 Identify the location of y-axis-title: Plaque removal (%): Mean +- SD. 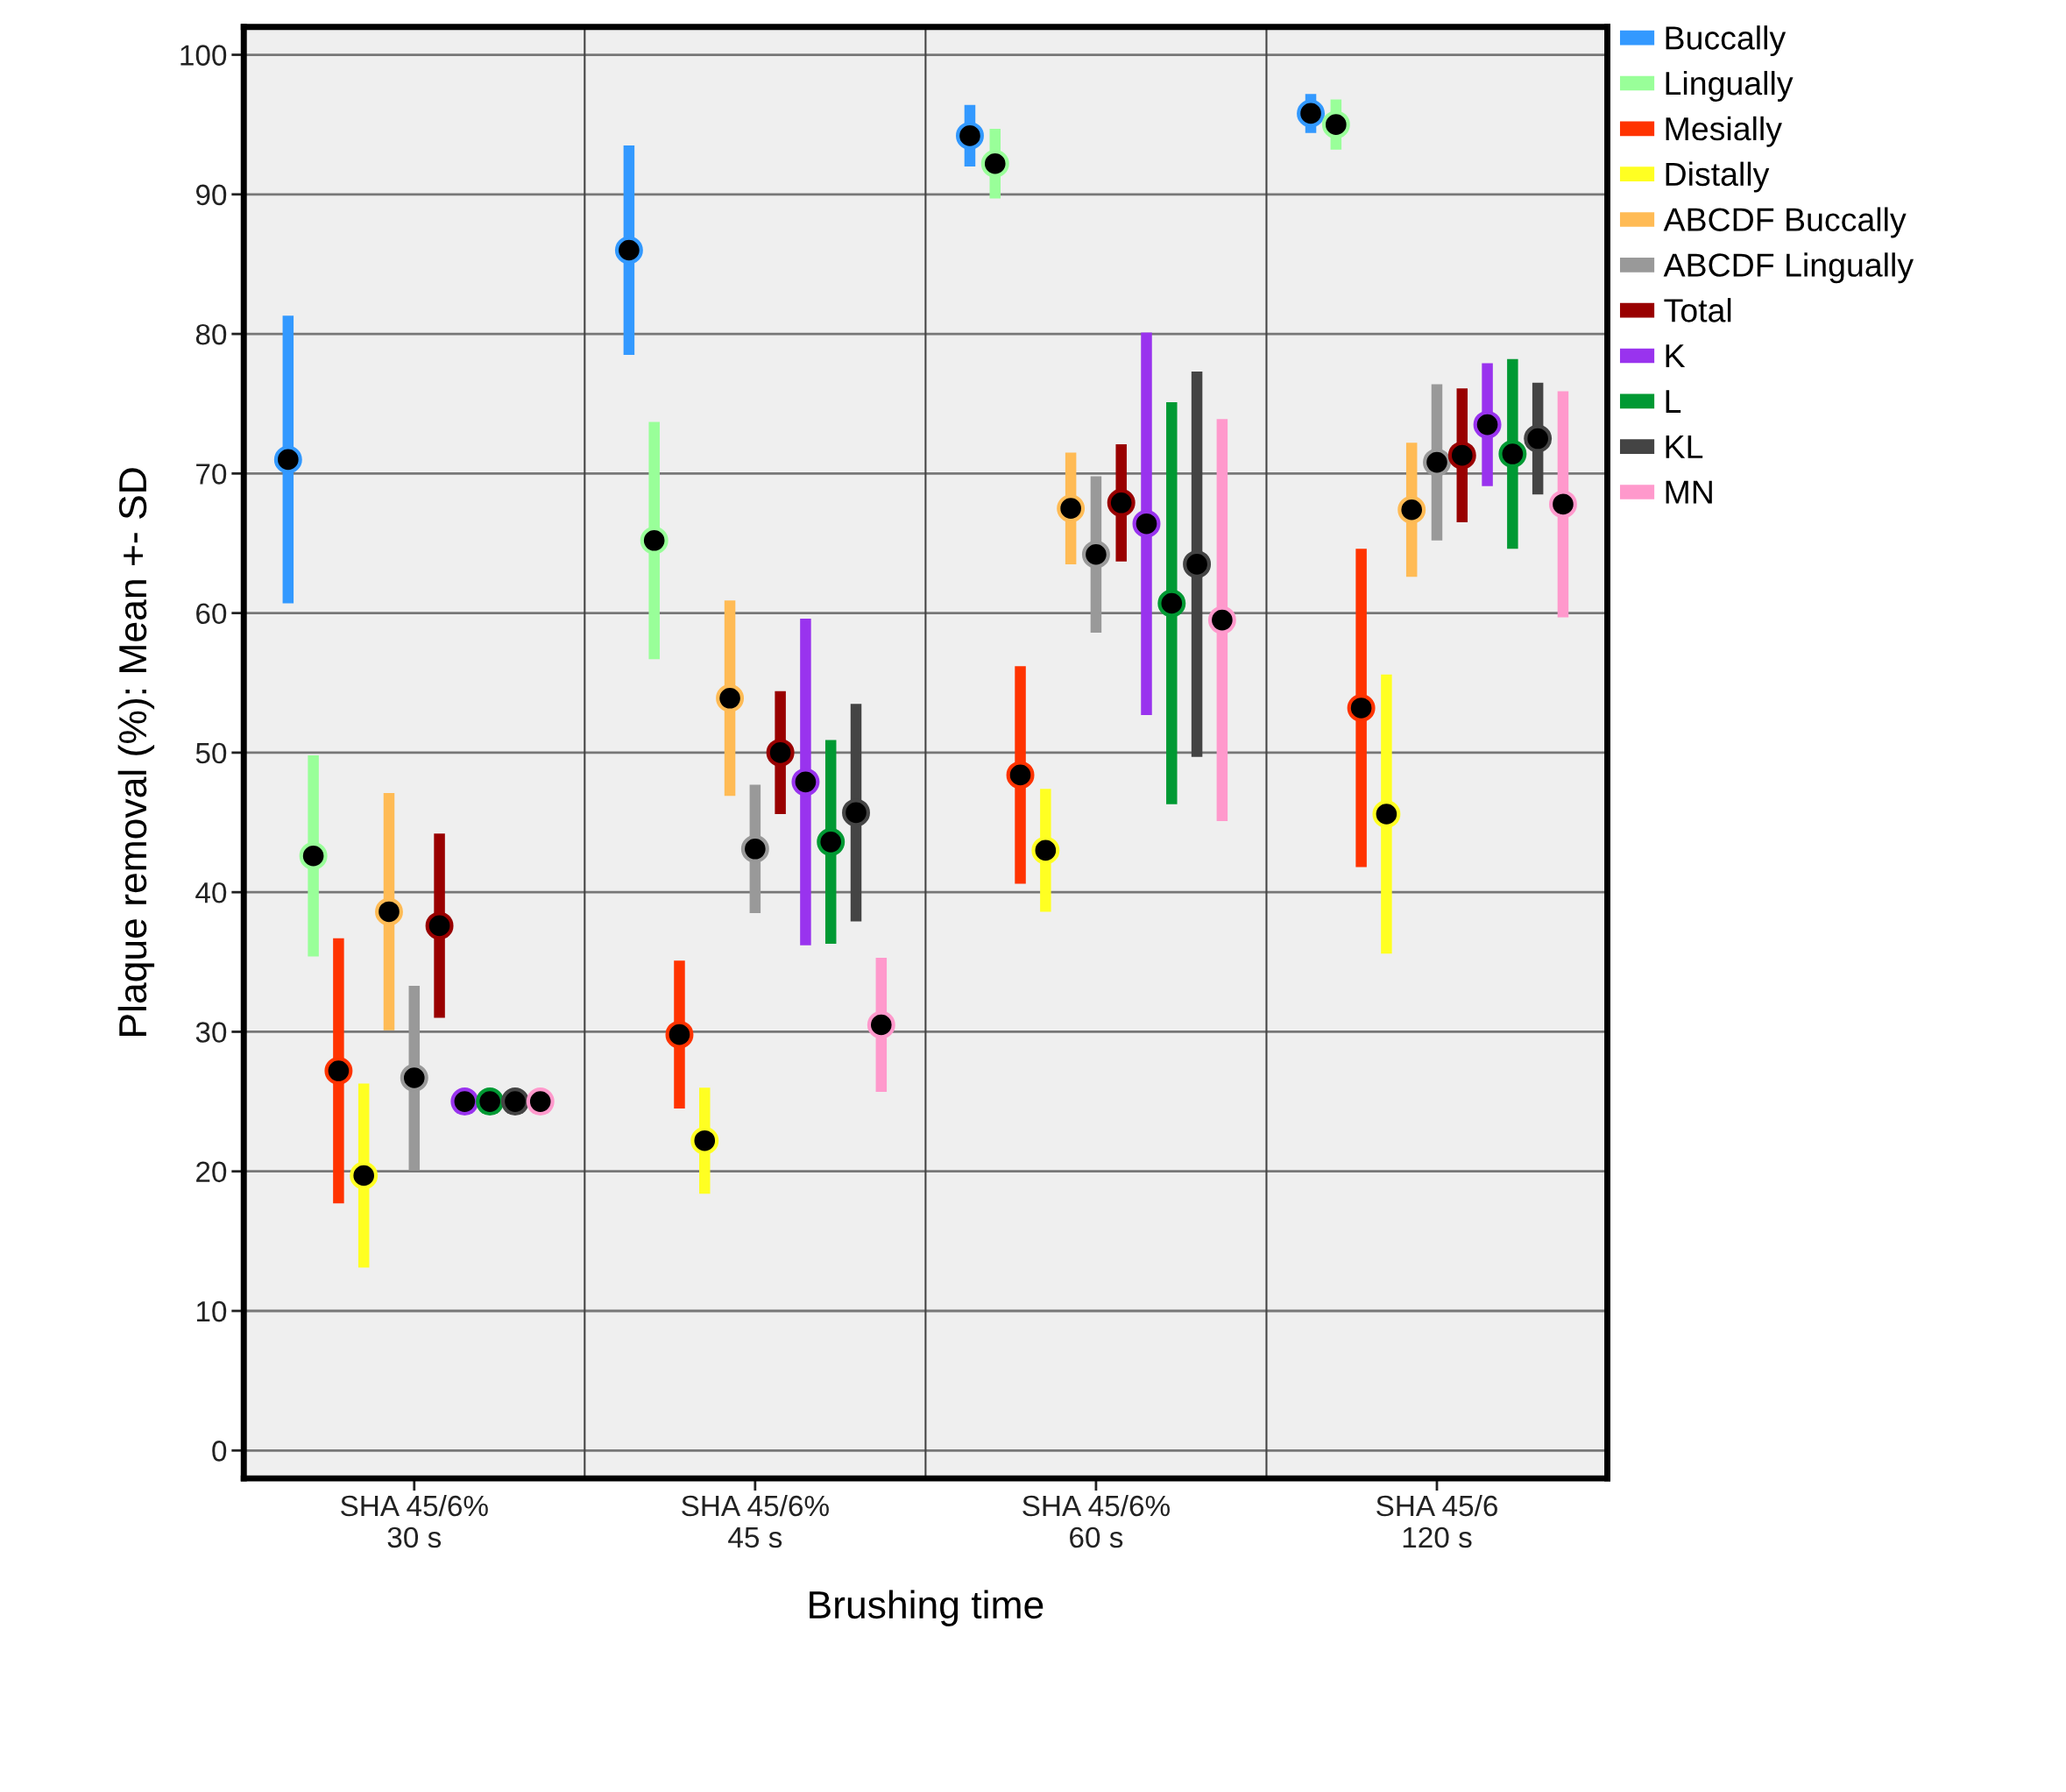
(136, 752).